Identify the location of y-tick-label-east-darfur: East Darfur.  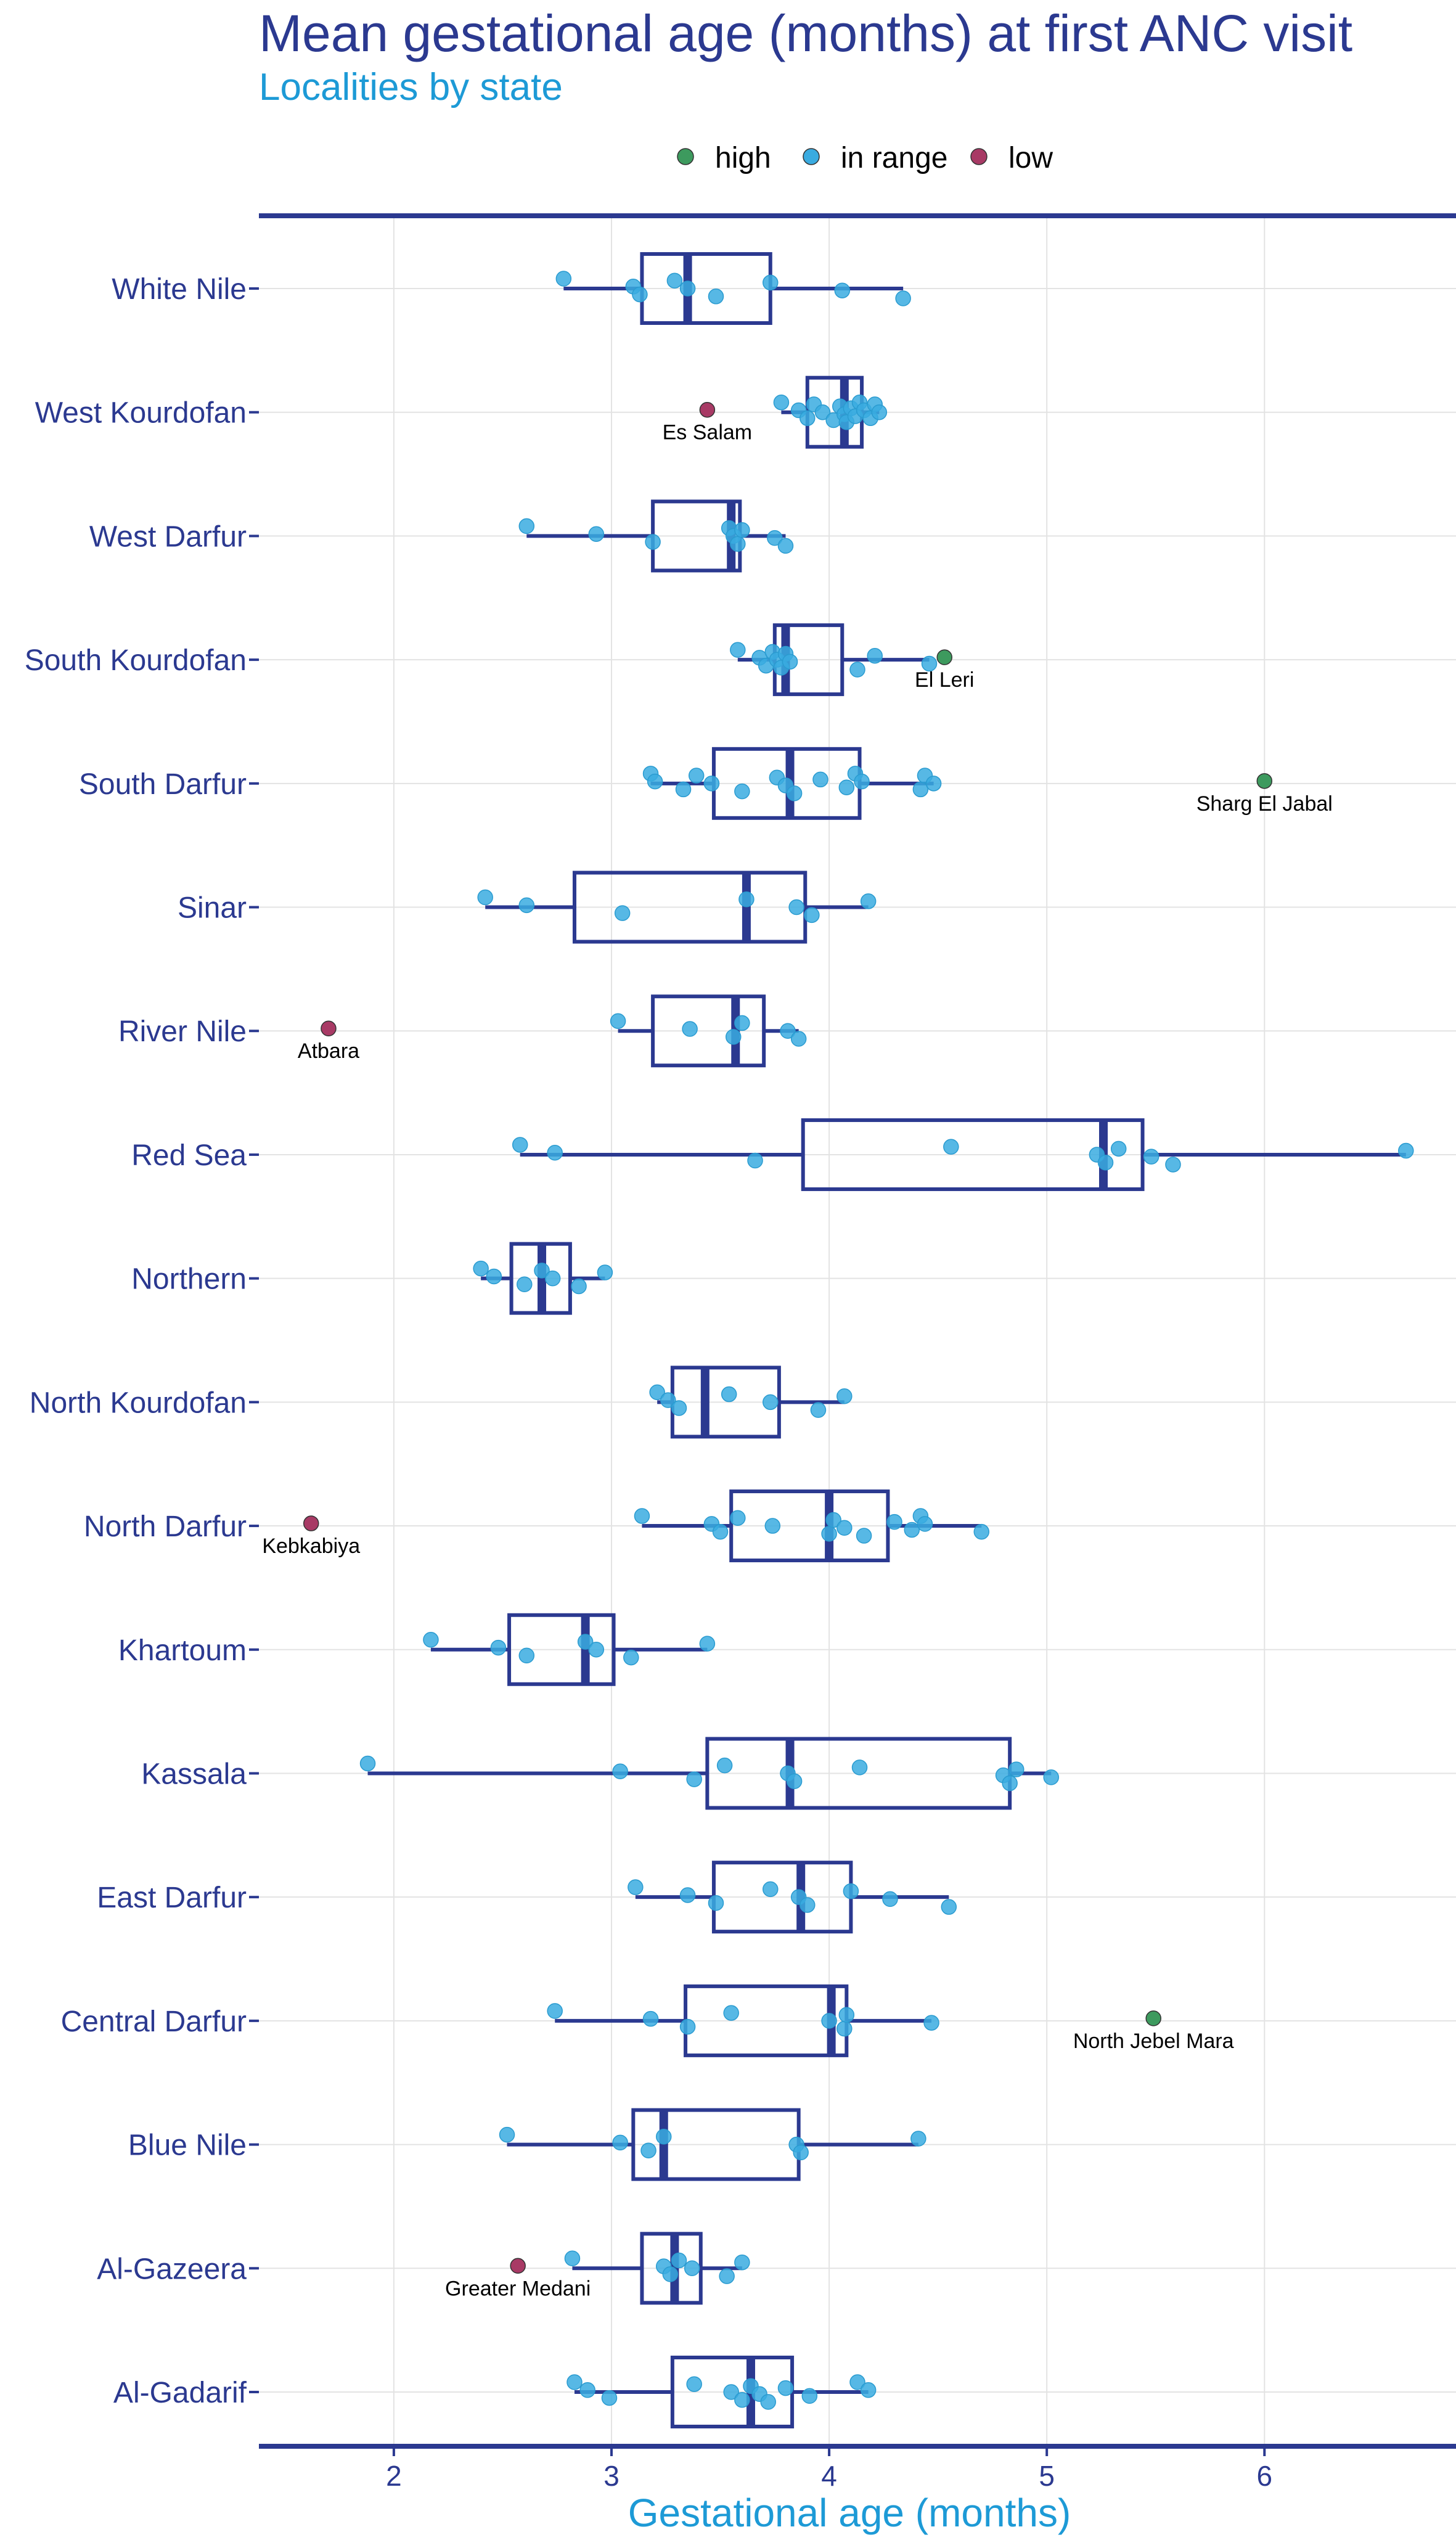
(172, 1898).